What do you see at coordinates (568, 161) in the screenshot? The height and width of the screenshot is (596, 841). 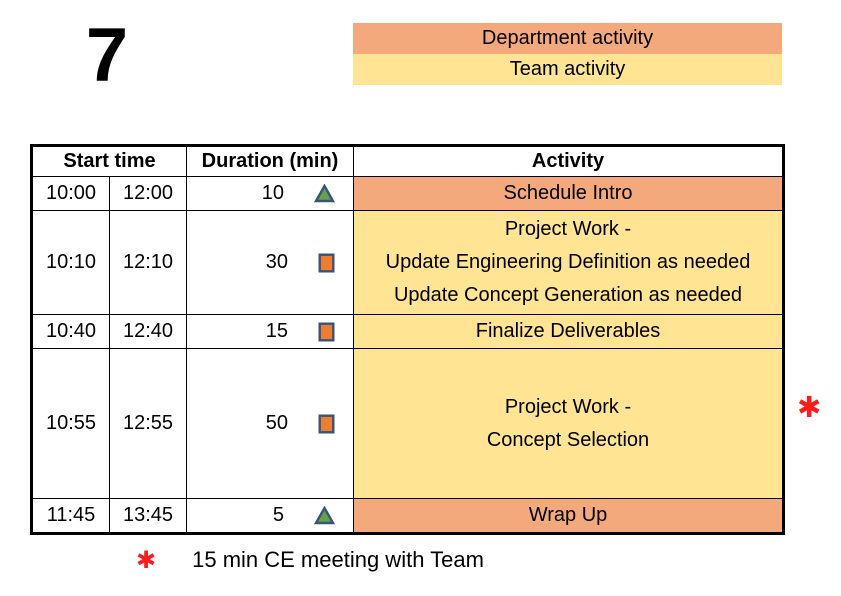 I see `col-header-activity: Activity` at bounding box center [568, 161].